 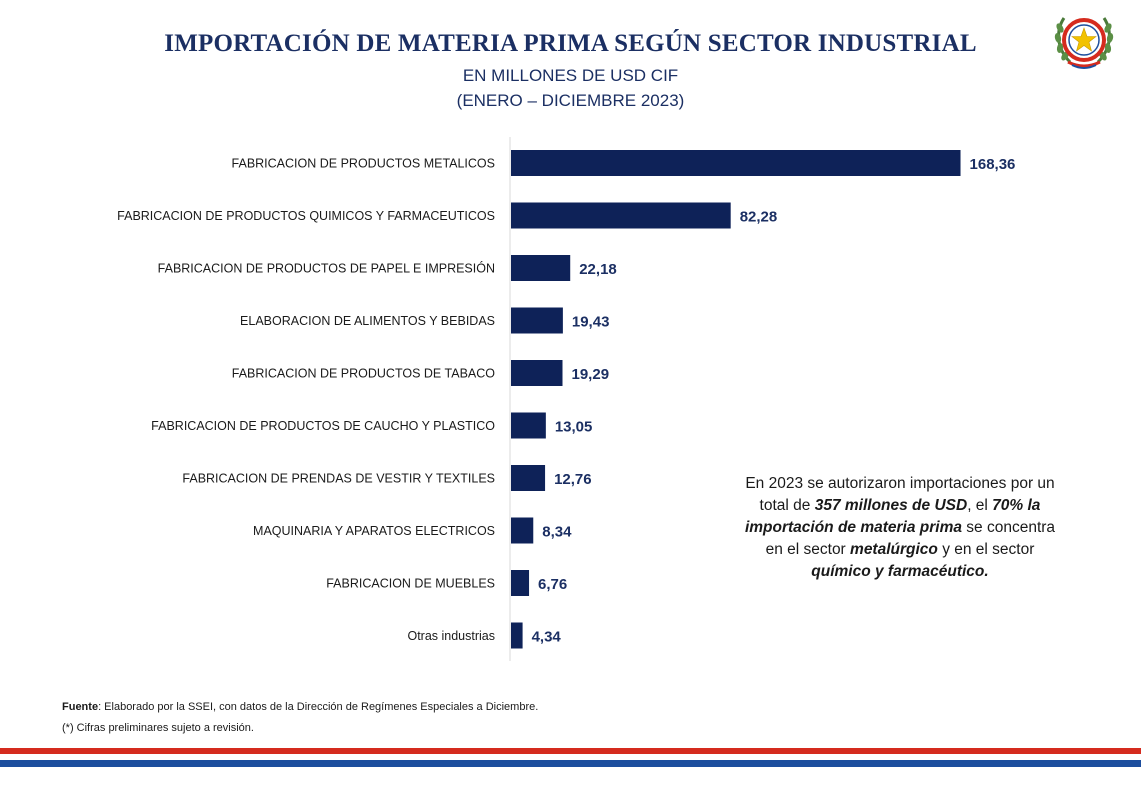 What do you see at coordinates (570, 763) in the screenshot?
I see `flag-stripe-blue` at bounding box center [570, 763].